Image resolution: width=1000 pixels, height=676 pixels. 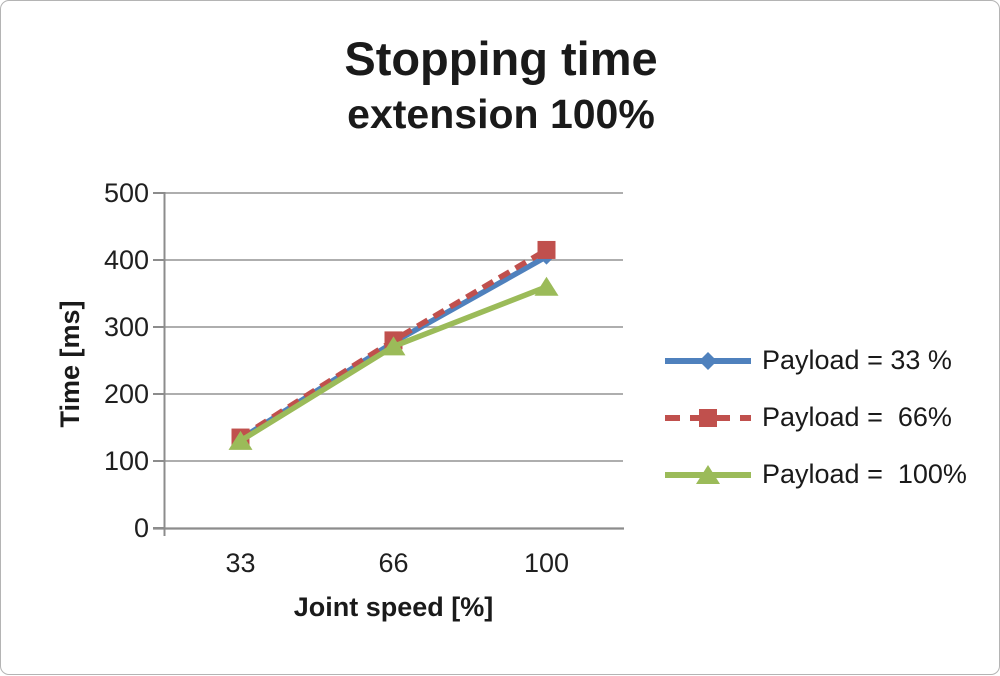 I want to click on x-tick-label: 100, so click(x=546, y=563).